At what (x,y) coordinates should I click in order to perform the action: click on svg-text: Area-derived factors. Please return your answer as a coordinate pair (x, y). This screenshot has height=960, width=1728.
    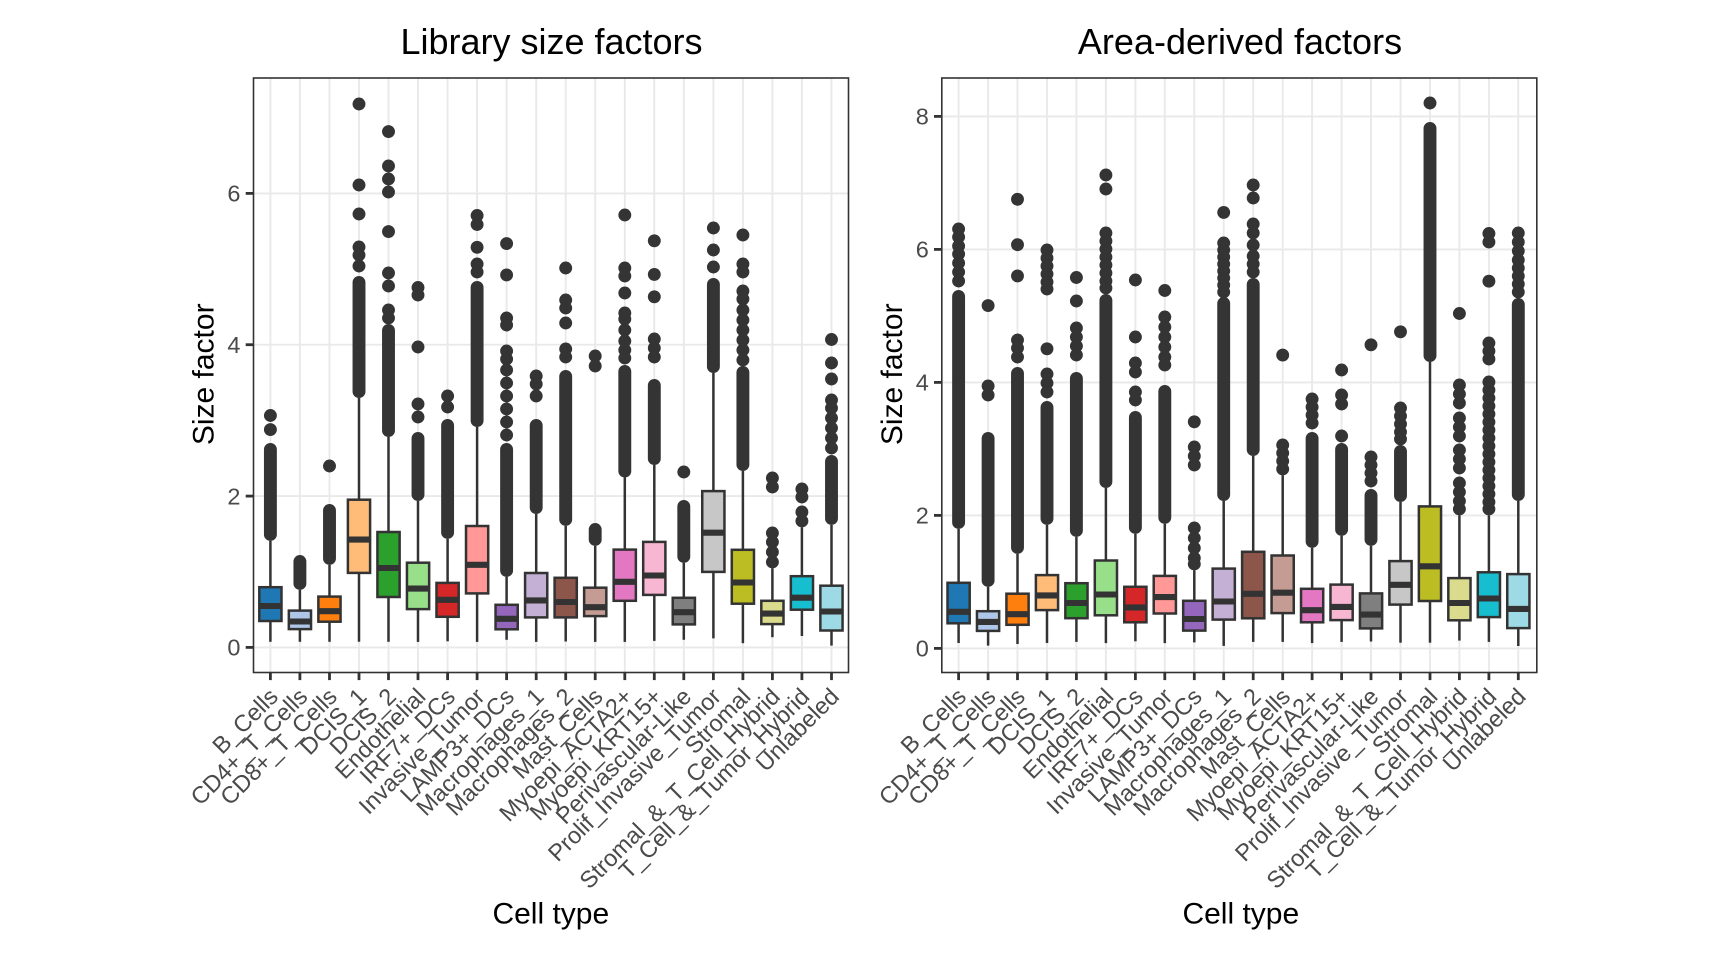
    Looking at the image, I should click on (1240, 41).